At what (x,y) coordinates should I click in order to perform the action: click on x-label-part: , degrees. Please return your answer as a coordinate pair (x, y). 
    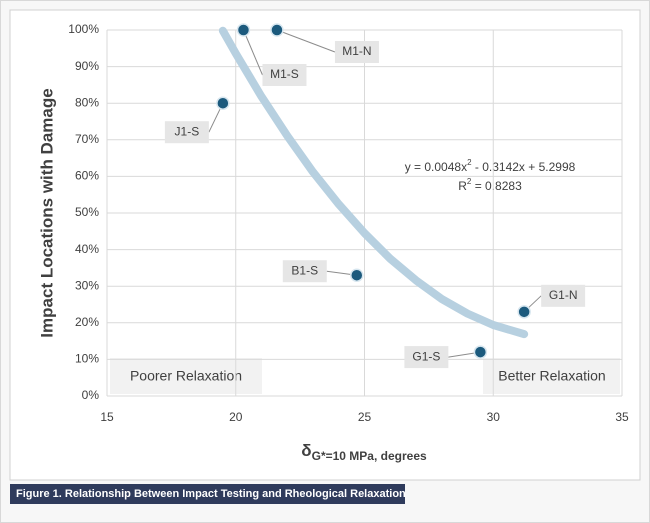
    Looking at the image, I should click on (400, 456).